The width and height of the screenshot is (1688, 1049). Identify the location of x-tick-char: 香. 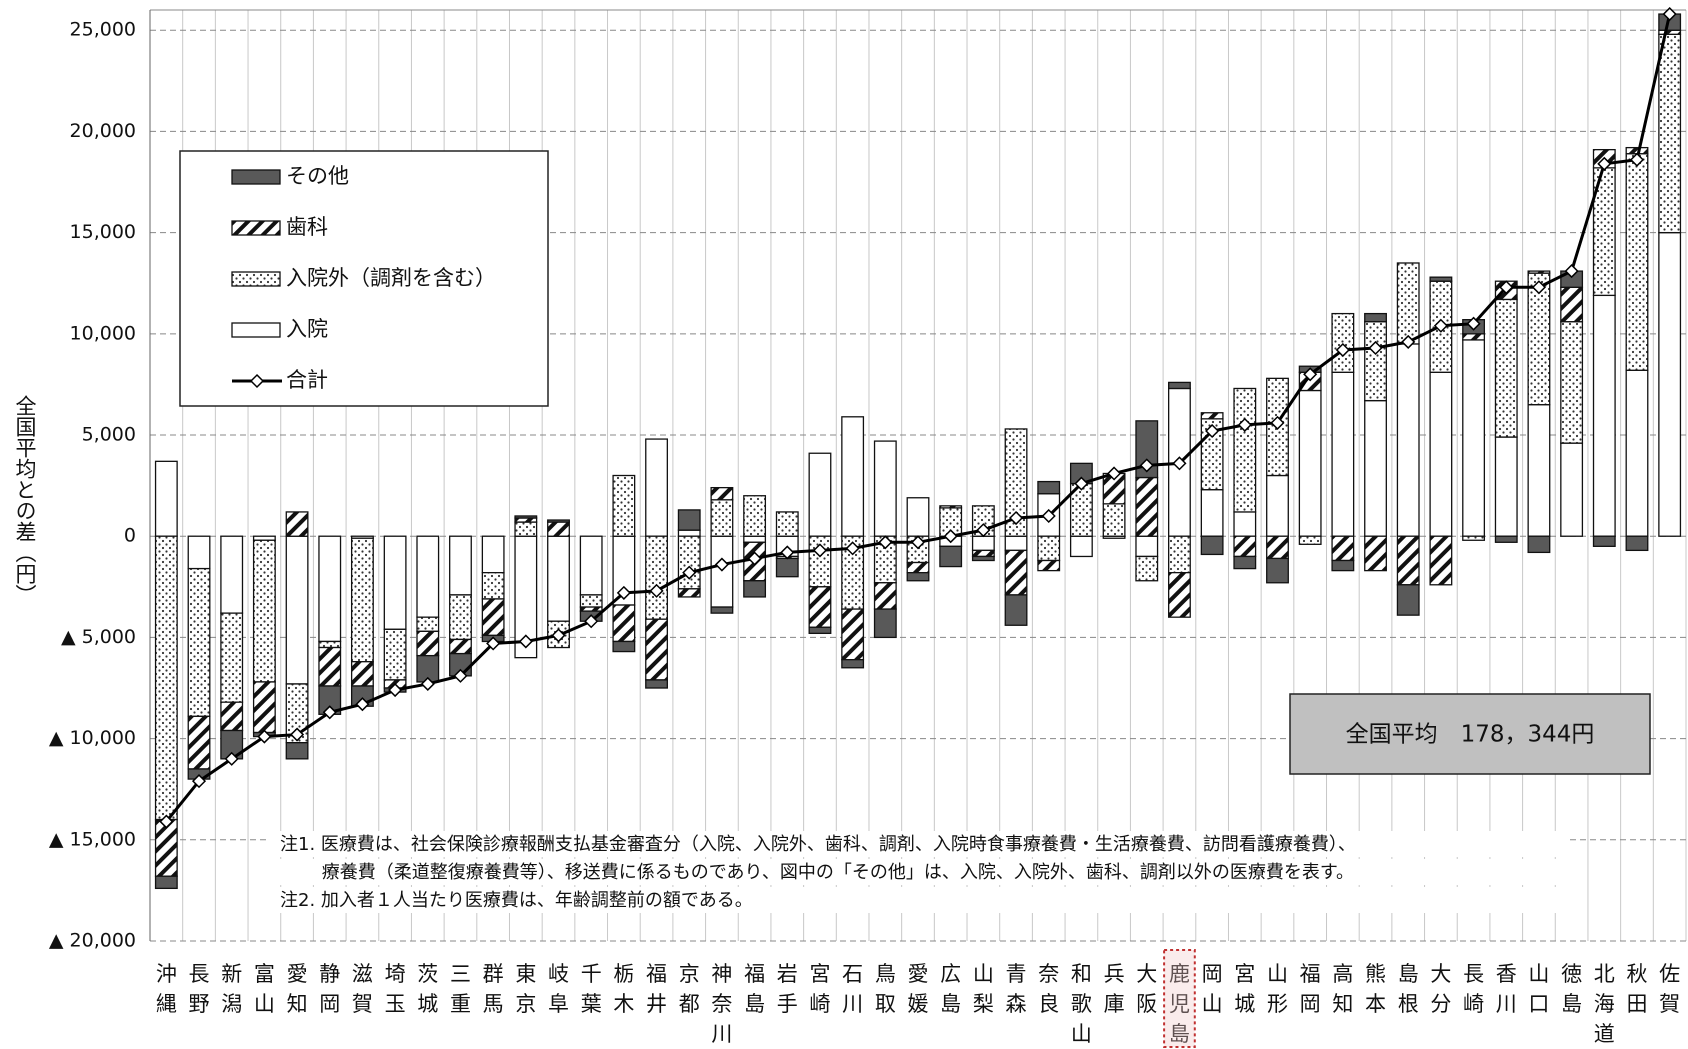
(1506, 974).